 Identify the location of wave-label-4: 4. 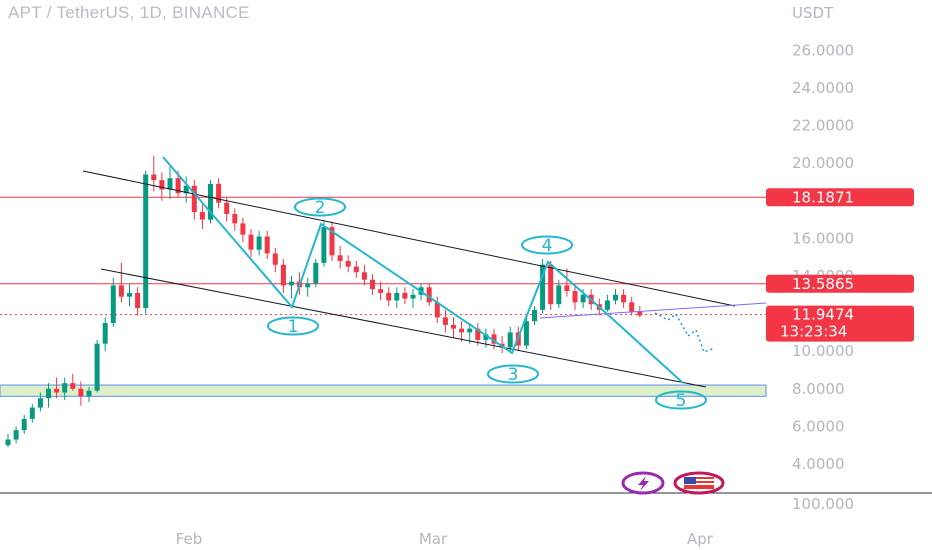
(547, 246).